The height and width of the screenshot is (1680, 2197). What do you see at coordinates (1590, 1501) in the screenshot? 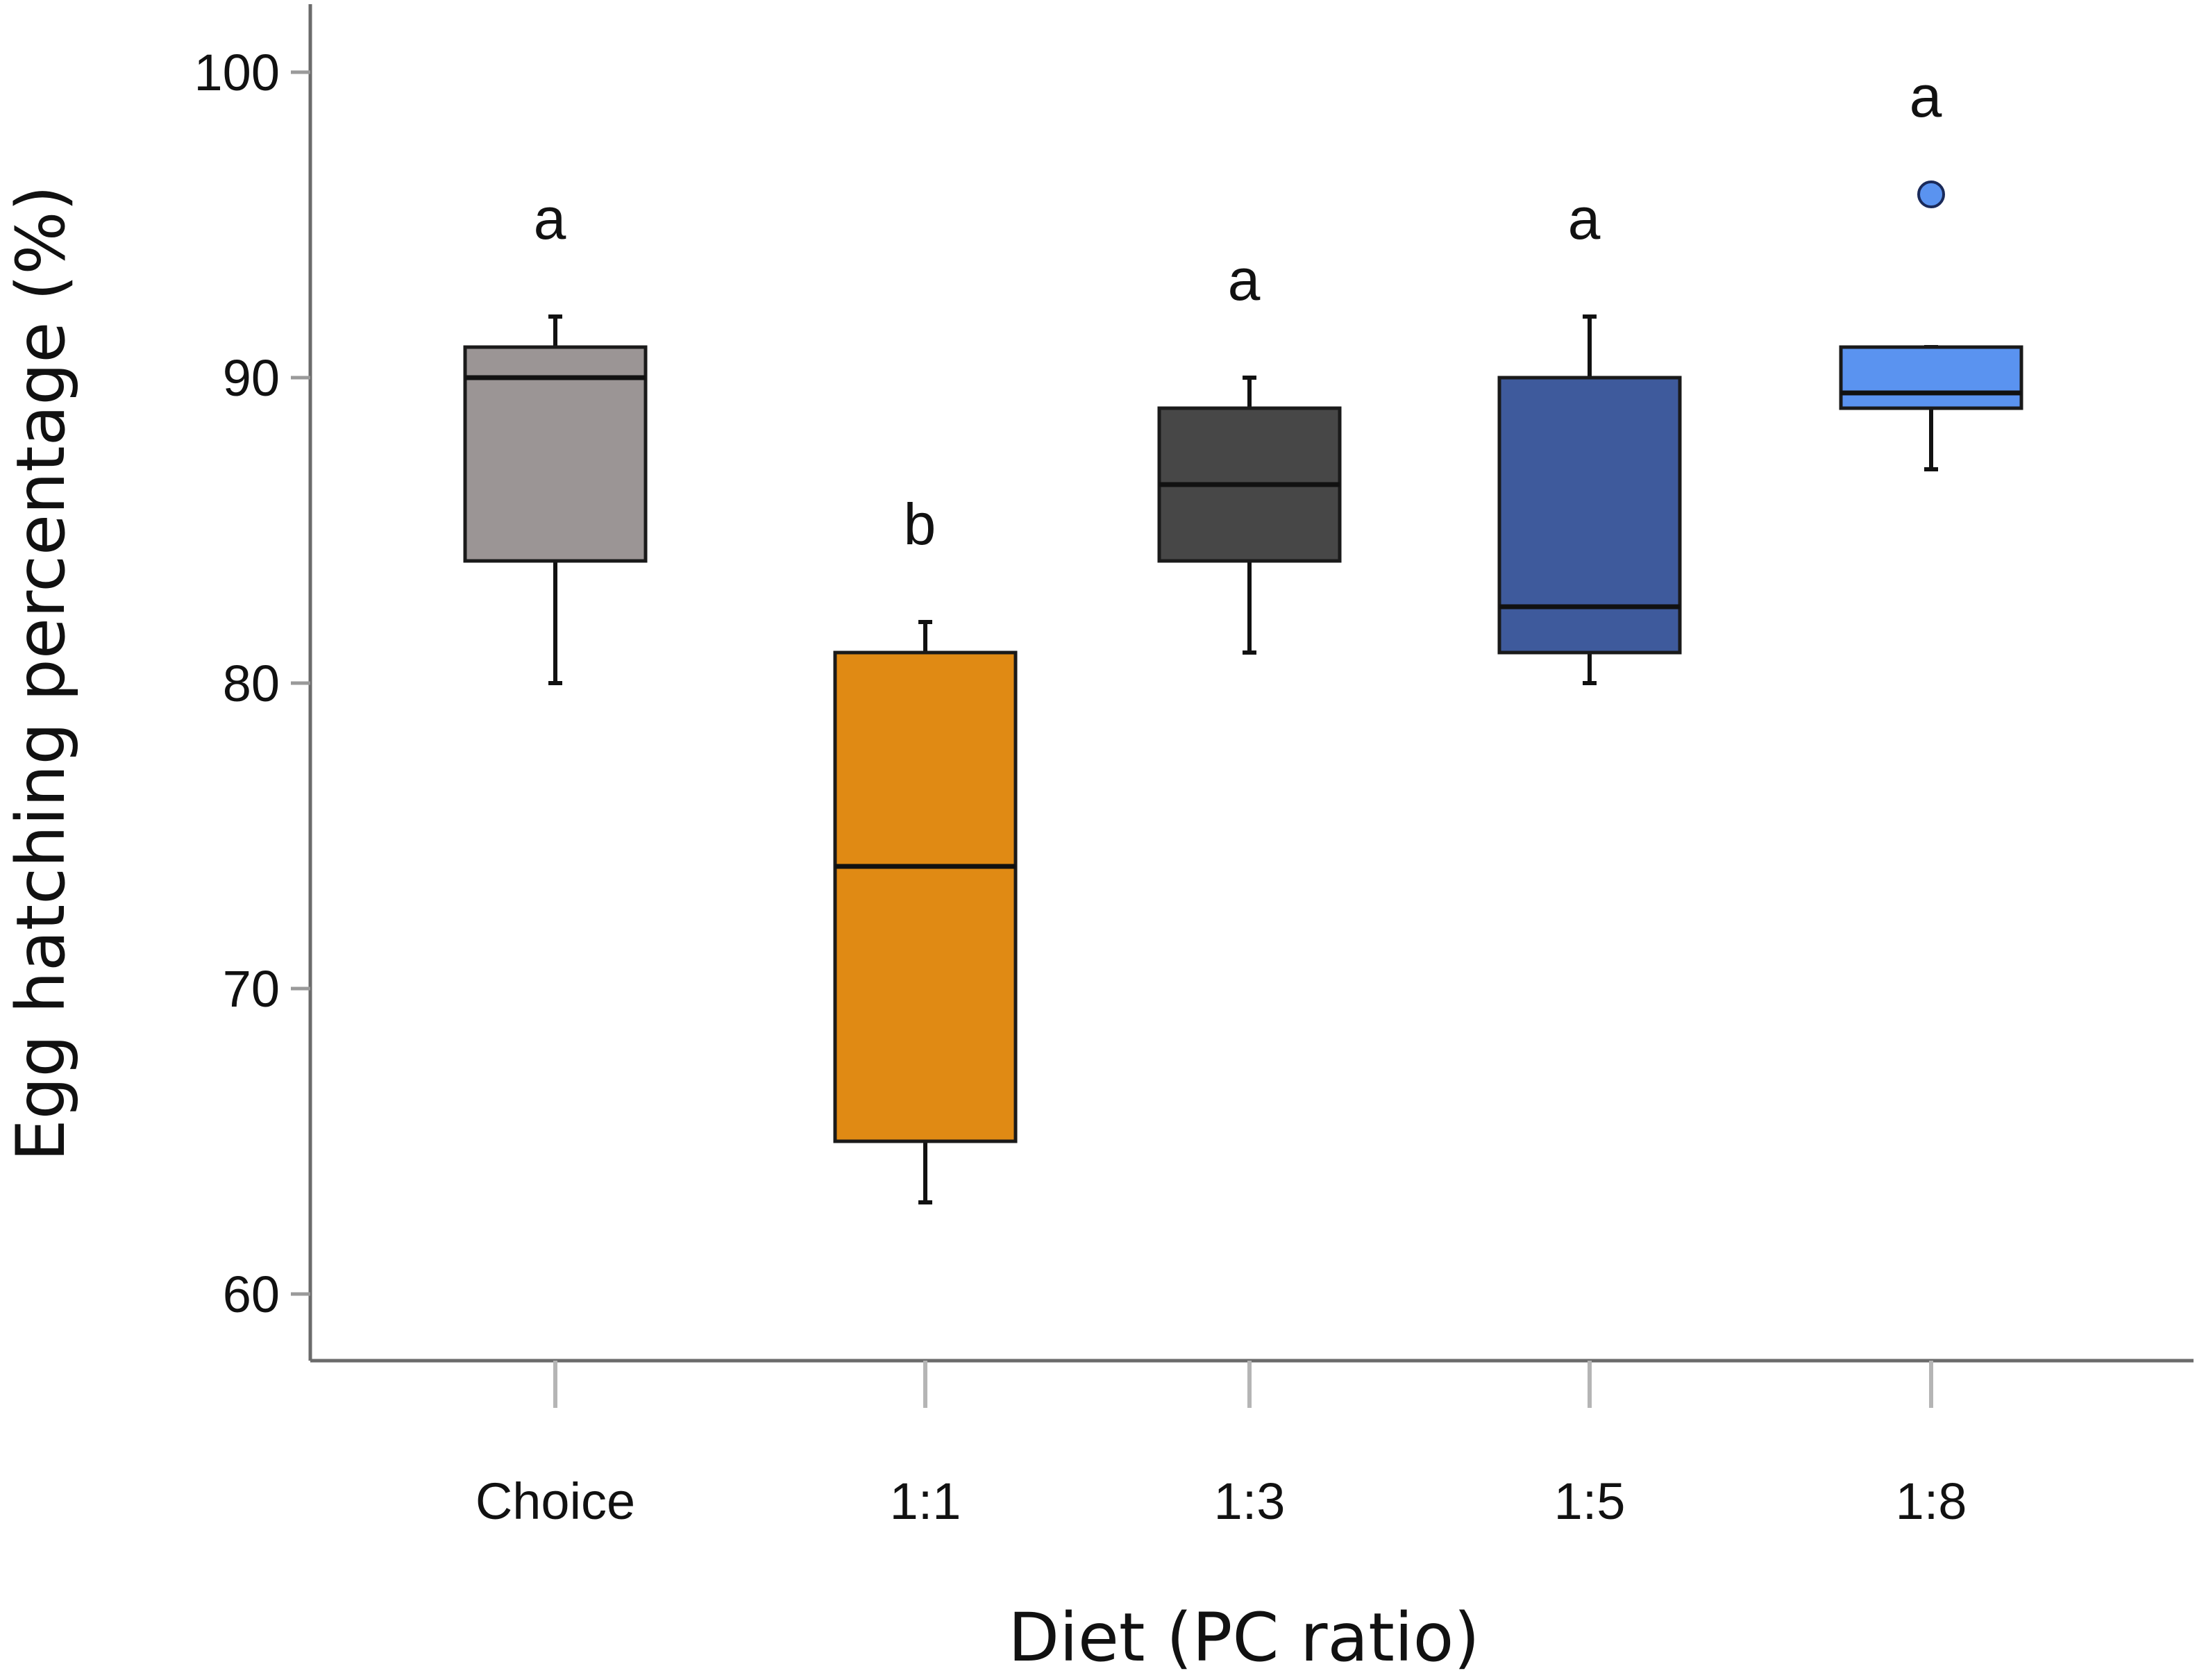
I see `x-tick-label: 1:5` at bounding box center [1590, 1501].